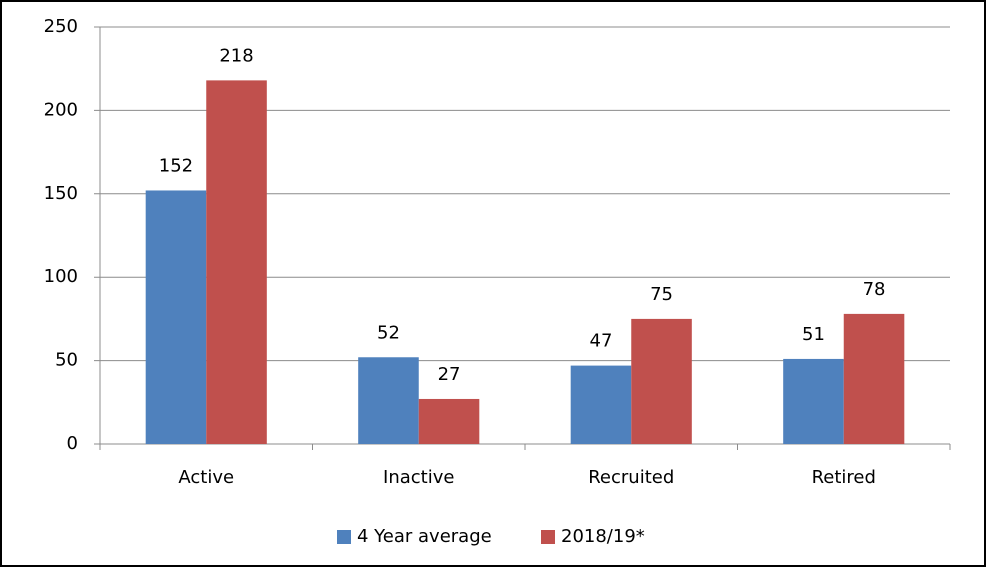 The image size is (986, 567). I want to click on data-label: 47, so click(601, 341).